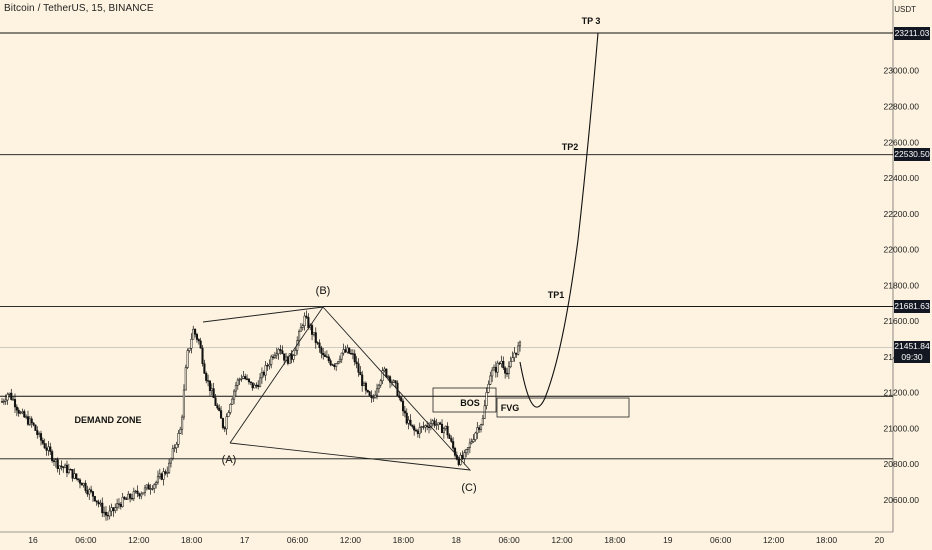 The height and width of the screenshot is (550, 932). I want to click on x-tick-label: 18:00, so click(827, 540).